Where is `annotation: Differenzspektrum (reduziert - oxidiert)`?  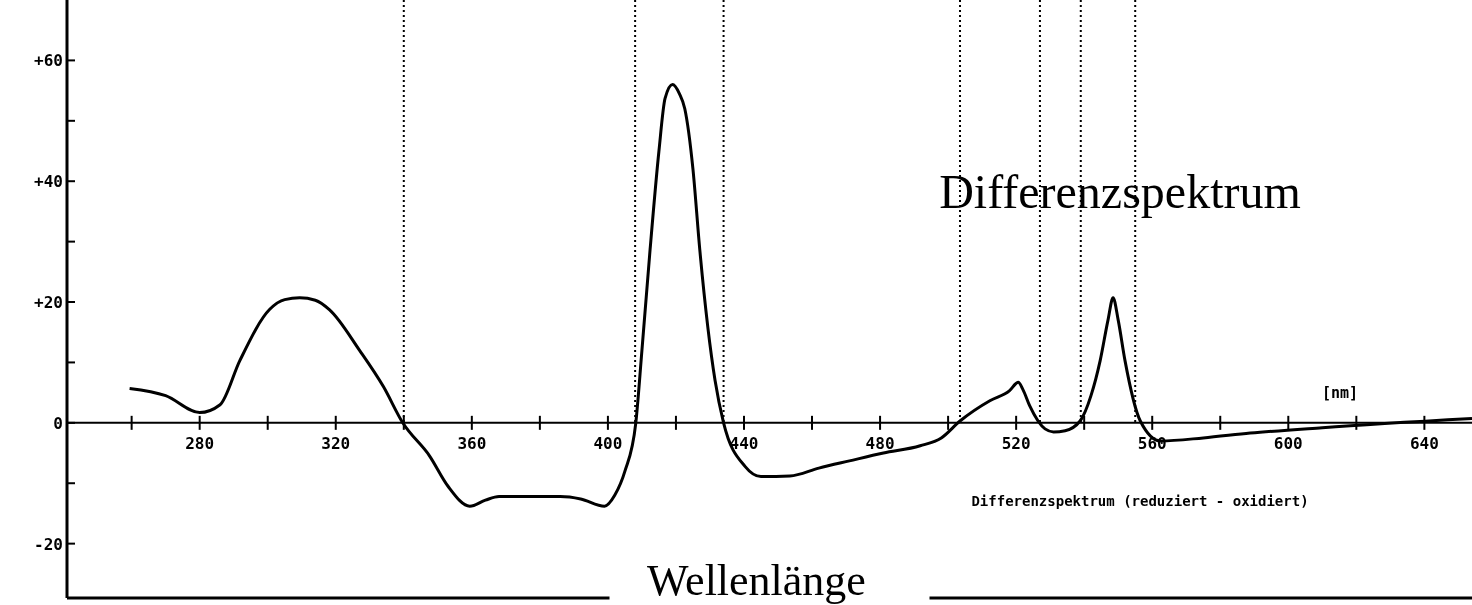 annotation: Differenzspektrum (reduziert - oxidiert) is located at coordinates (1140, 501).